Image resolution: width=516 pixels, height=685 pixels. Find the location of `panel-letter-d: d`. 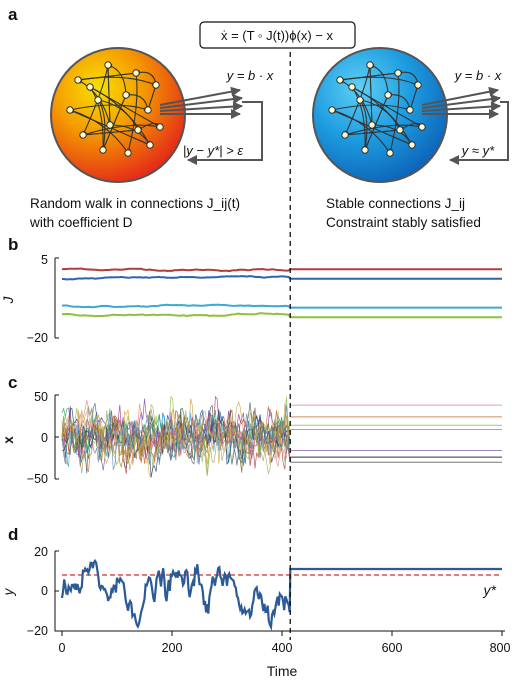

panel-letter-d: d is located at coordinates (13, 534).